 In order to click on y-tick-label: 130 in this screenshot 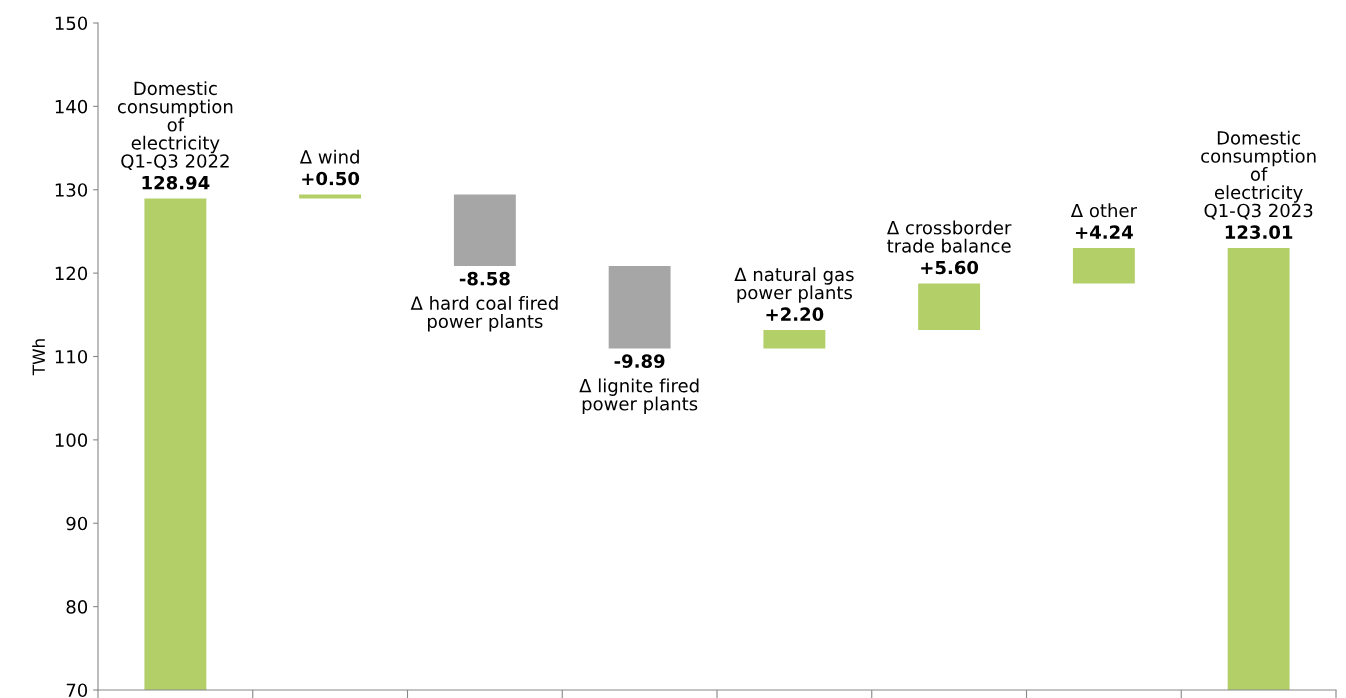, I will do `click(71, 190)`.